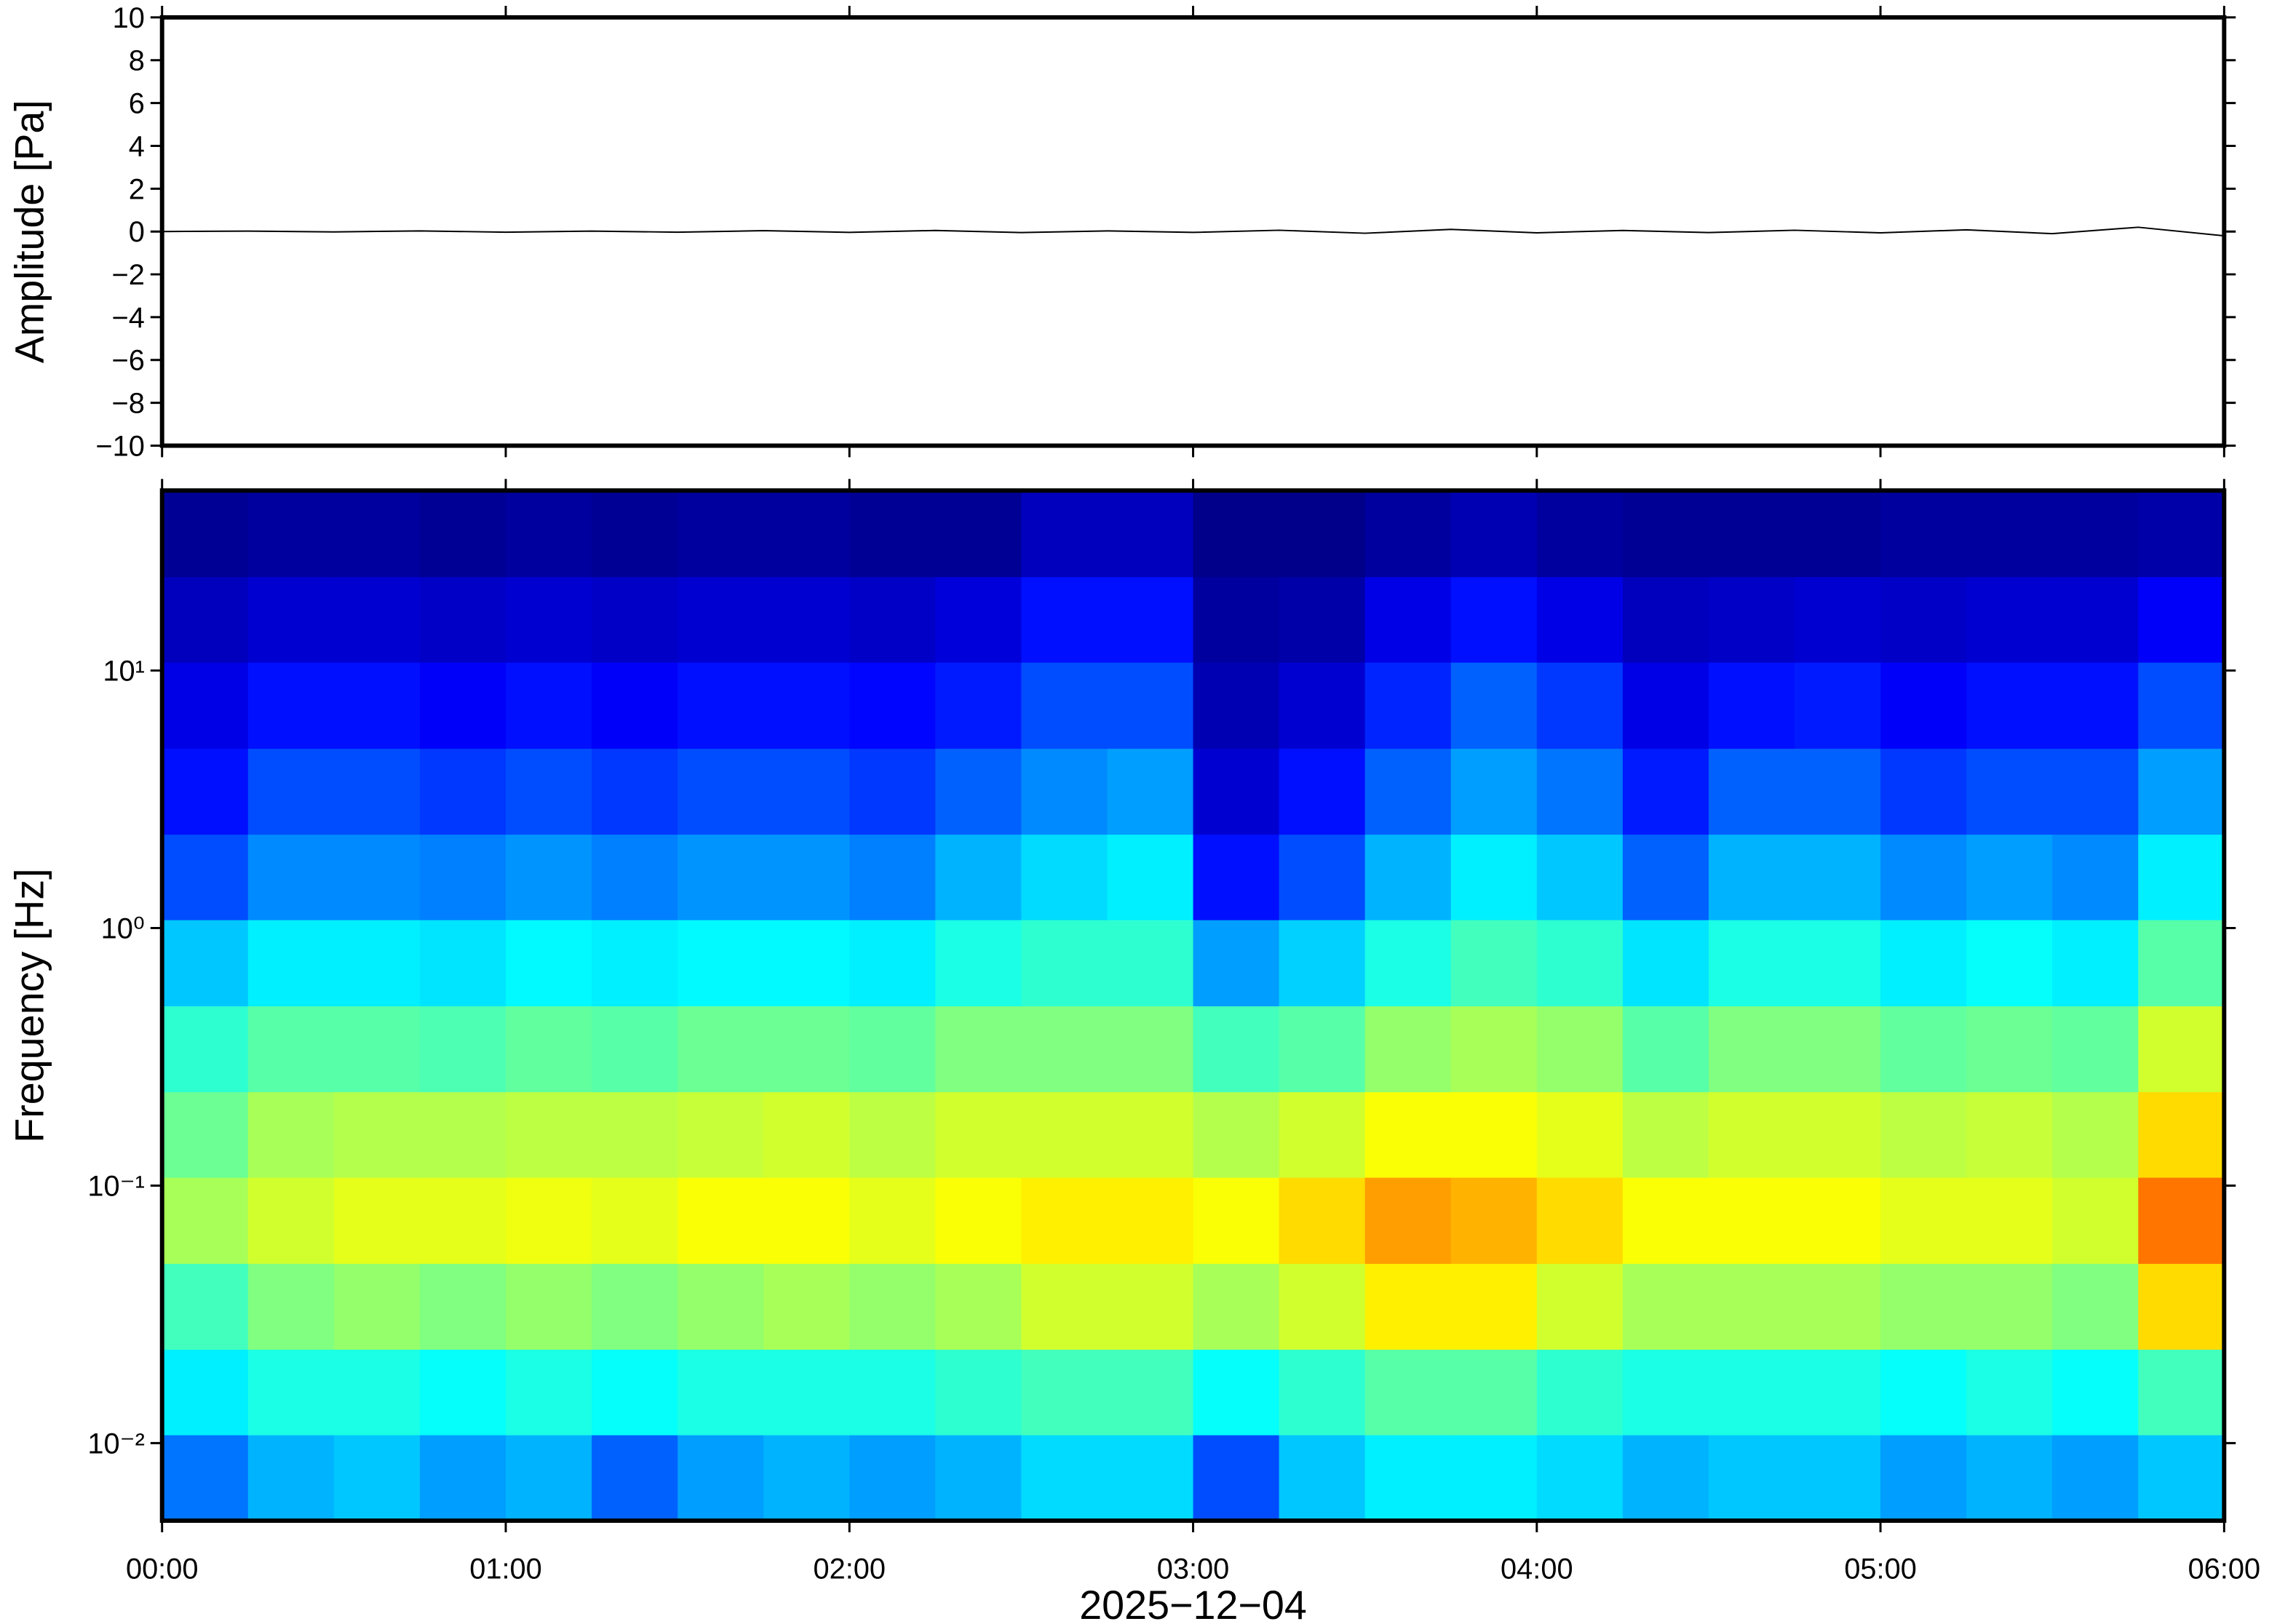  Describe the element at coordinates (129, 18) in the screenshot. I see `y-tick-label: 10` at that location.